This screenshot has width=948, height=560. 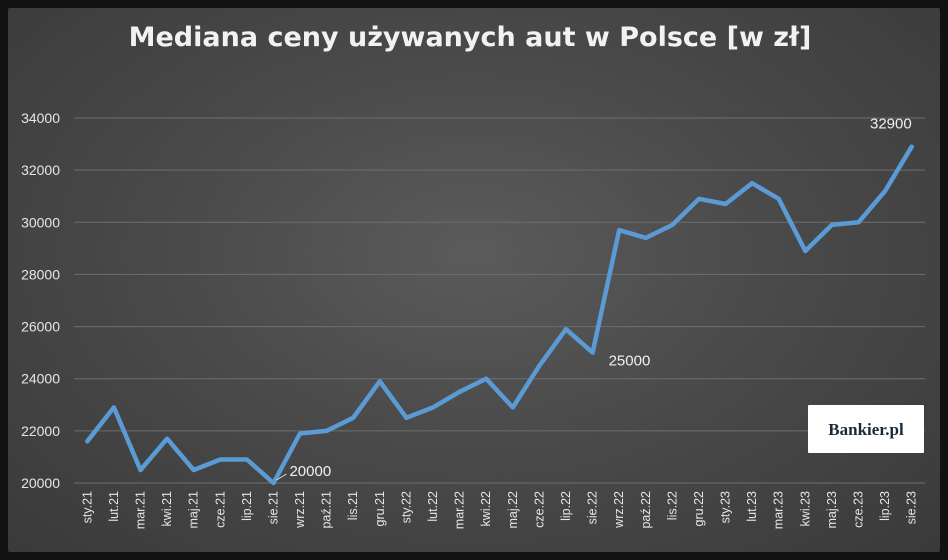 I want to click on x-tick-label: mar.22, so click(x=460, y=510).